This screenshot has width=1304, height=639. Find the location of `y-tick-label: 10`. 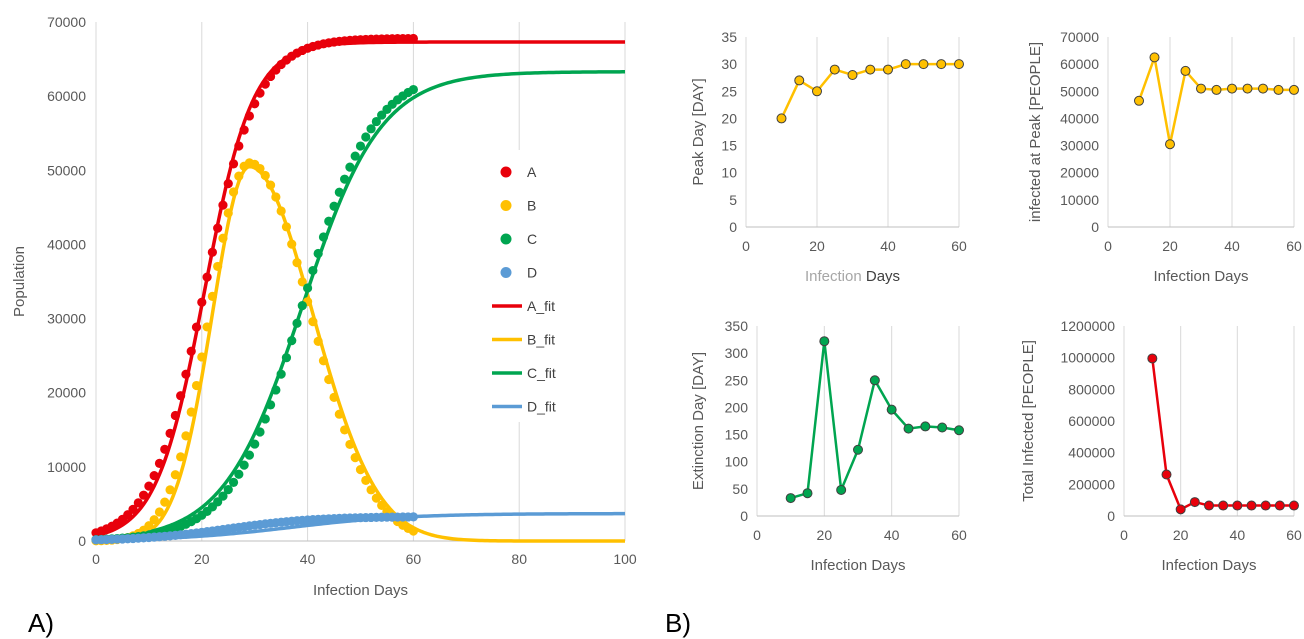

y-tick-label: 10 is located at coordinates (729, 173).